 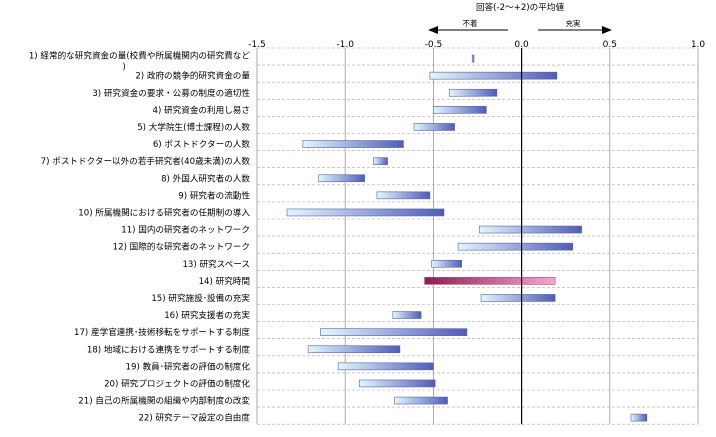 What do you see at coordinates (146, 161) in the screenshot?
I see `category-label: 7) ポストドクター以外の若手研究者(40歳未満)の人数` at bounding box center [146, 161].